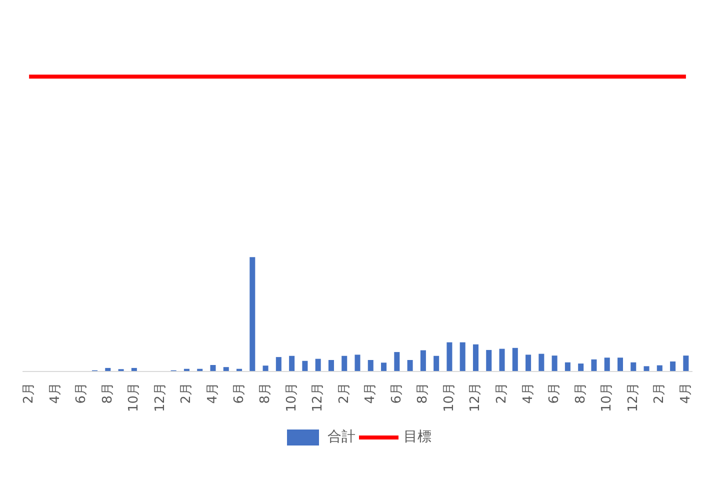  Describe the element at coordinates (418, 437) in the screenshot. I see `legend-label: 目標` at that location.